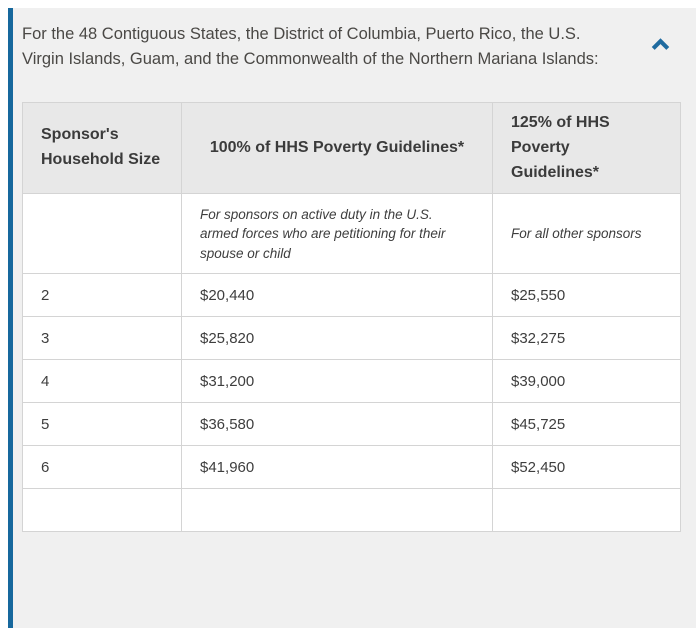  What do you see at coordinates (337, 424) in the screenshot?
I see `guideline-100-cell: $36,580` at bounding box center [337, 424].